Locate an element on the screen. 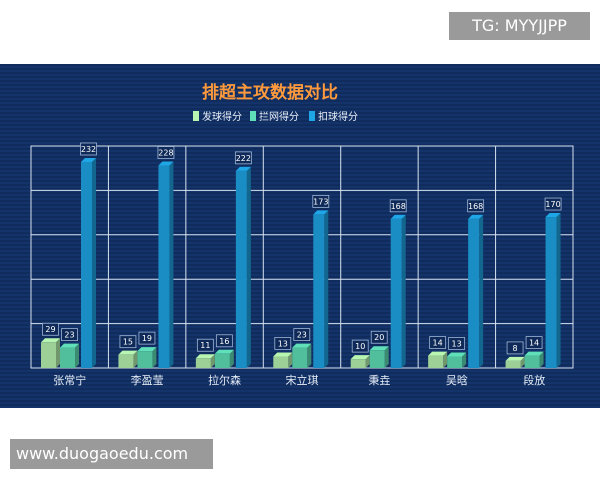  x-tick-label: 李盈莹 is located at coordinates (147, 380).